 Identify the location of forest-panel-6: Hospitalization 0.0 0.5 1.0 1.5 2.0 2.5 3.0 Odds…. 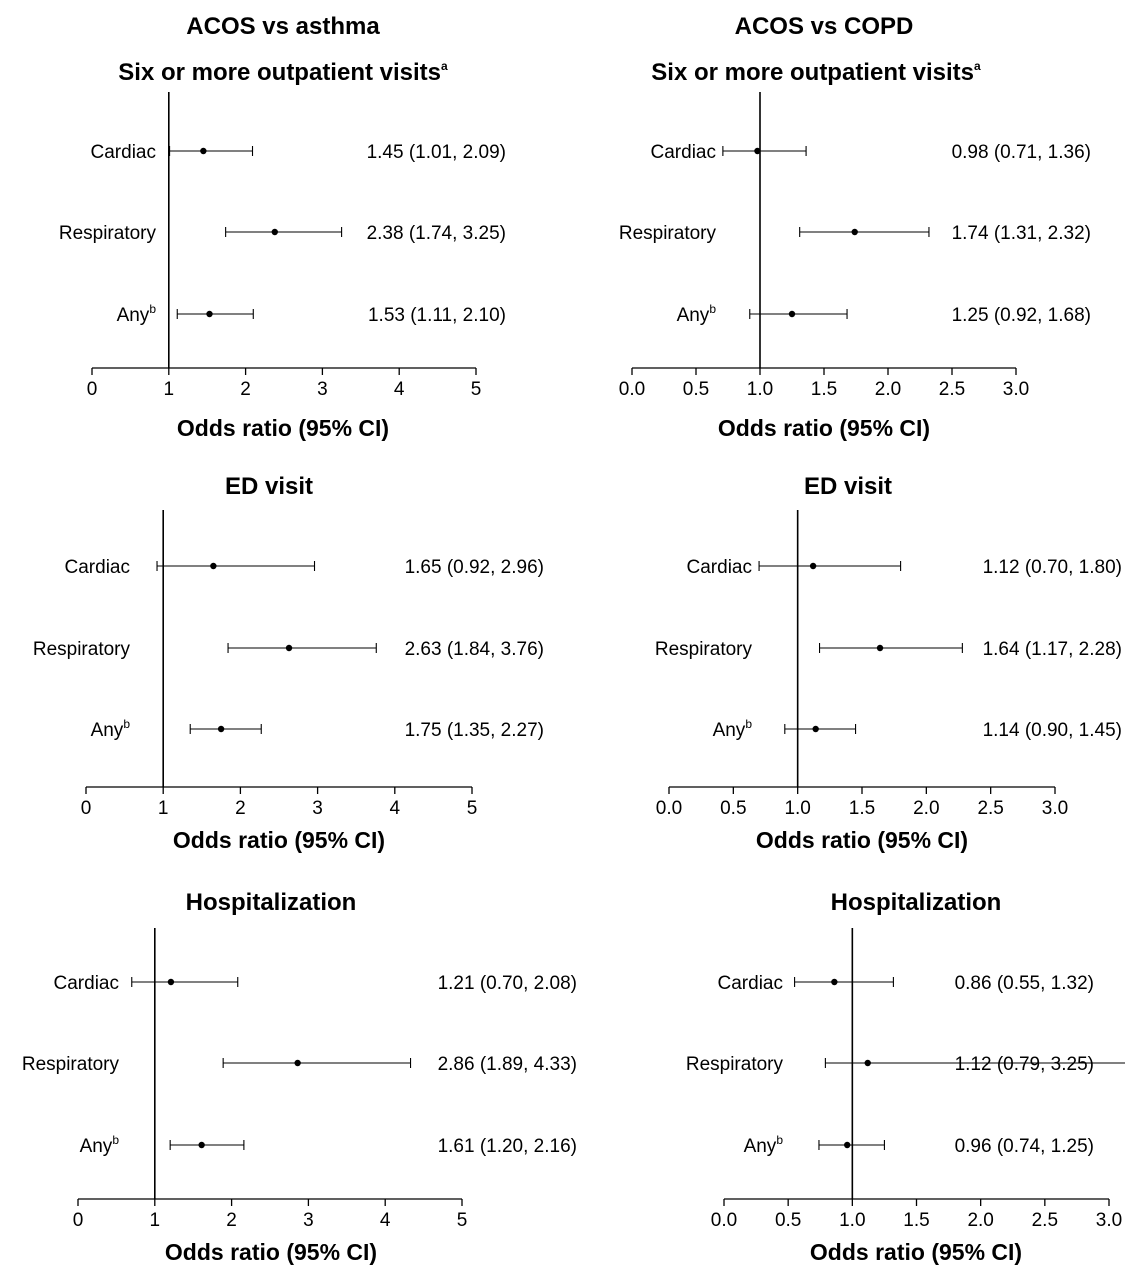
(905, 1077).